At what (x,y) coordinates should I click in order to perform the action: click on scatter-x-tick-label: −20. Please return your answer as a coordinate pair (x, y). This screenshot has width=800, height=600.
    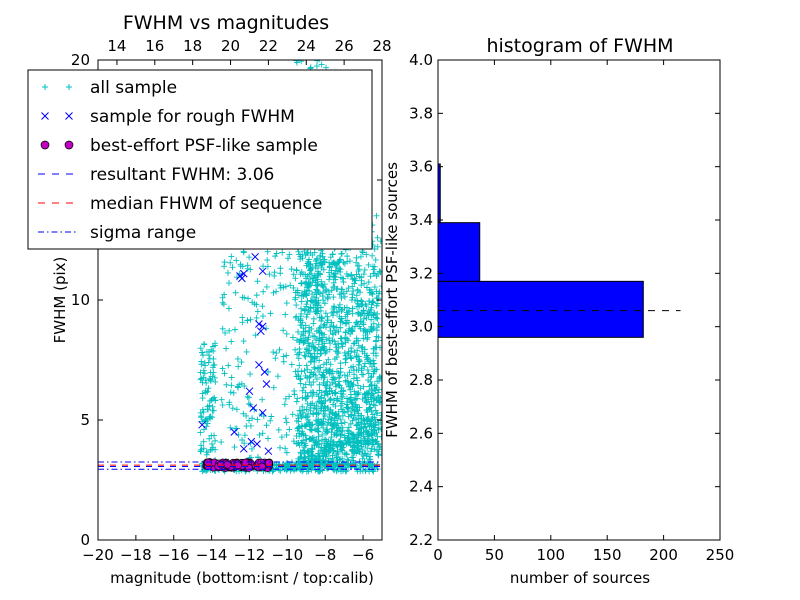
    Looking at the image, I should click on (98, 555).